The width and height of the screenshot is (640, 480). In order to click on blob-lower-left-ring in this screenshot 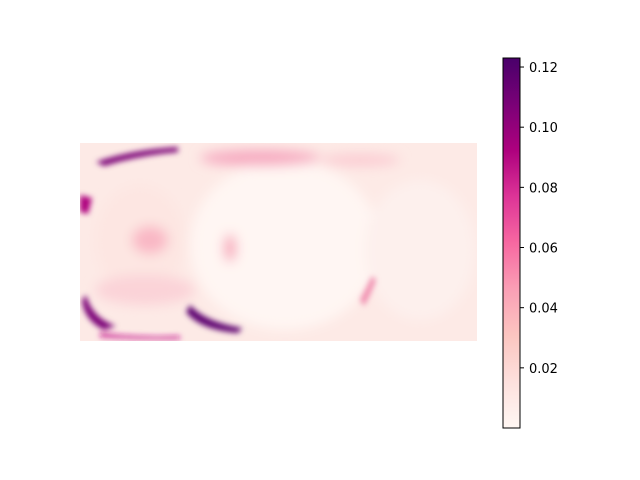, I will do `click(145, 290)`.